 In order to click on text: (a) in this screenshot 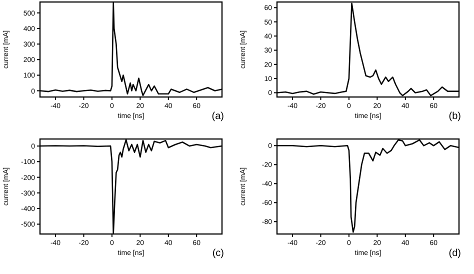, I will do `click(218, 116)`.